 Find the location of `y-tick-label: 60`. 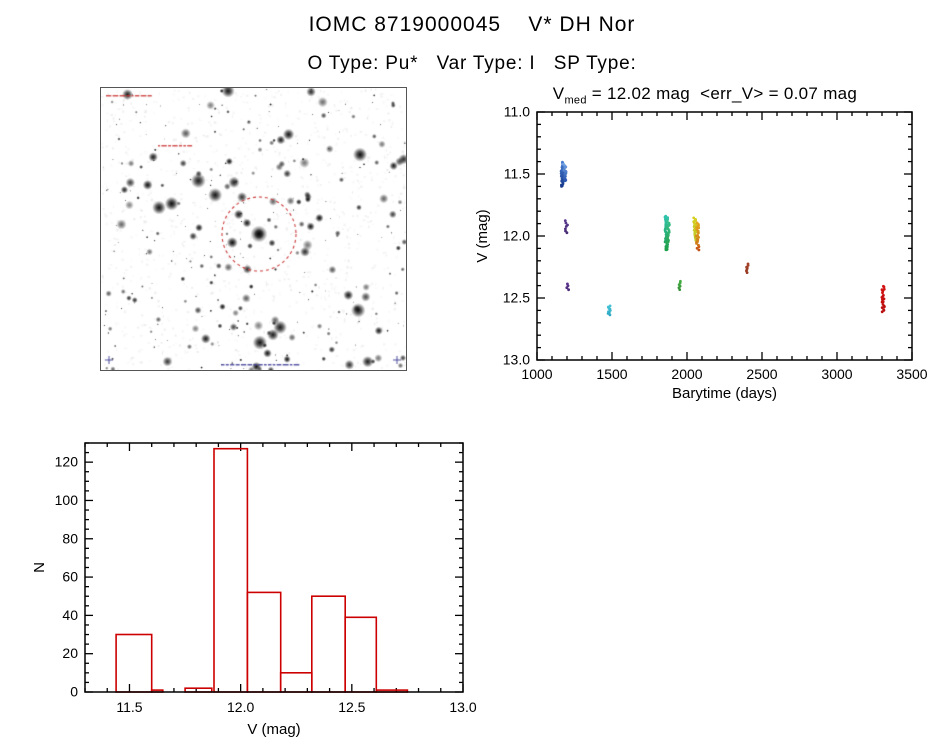

y-tick-label: 60 is located at coordinates (70, 577).